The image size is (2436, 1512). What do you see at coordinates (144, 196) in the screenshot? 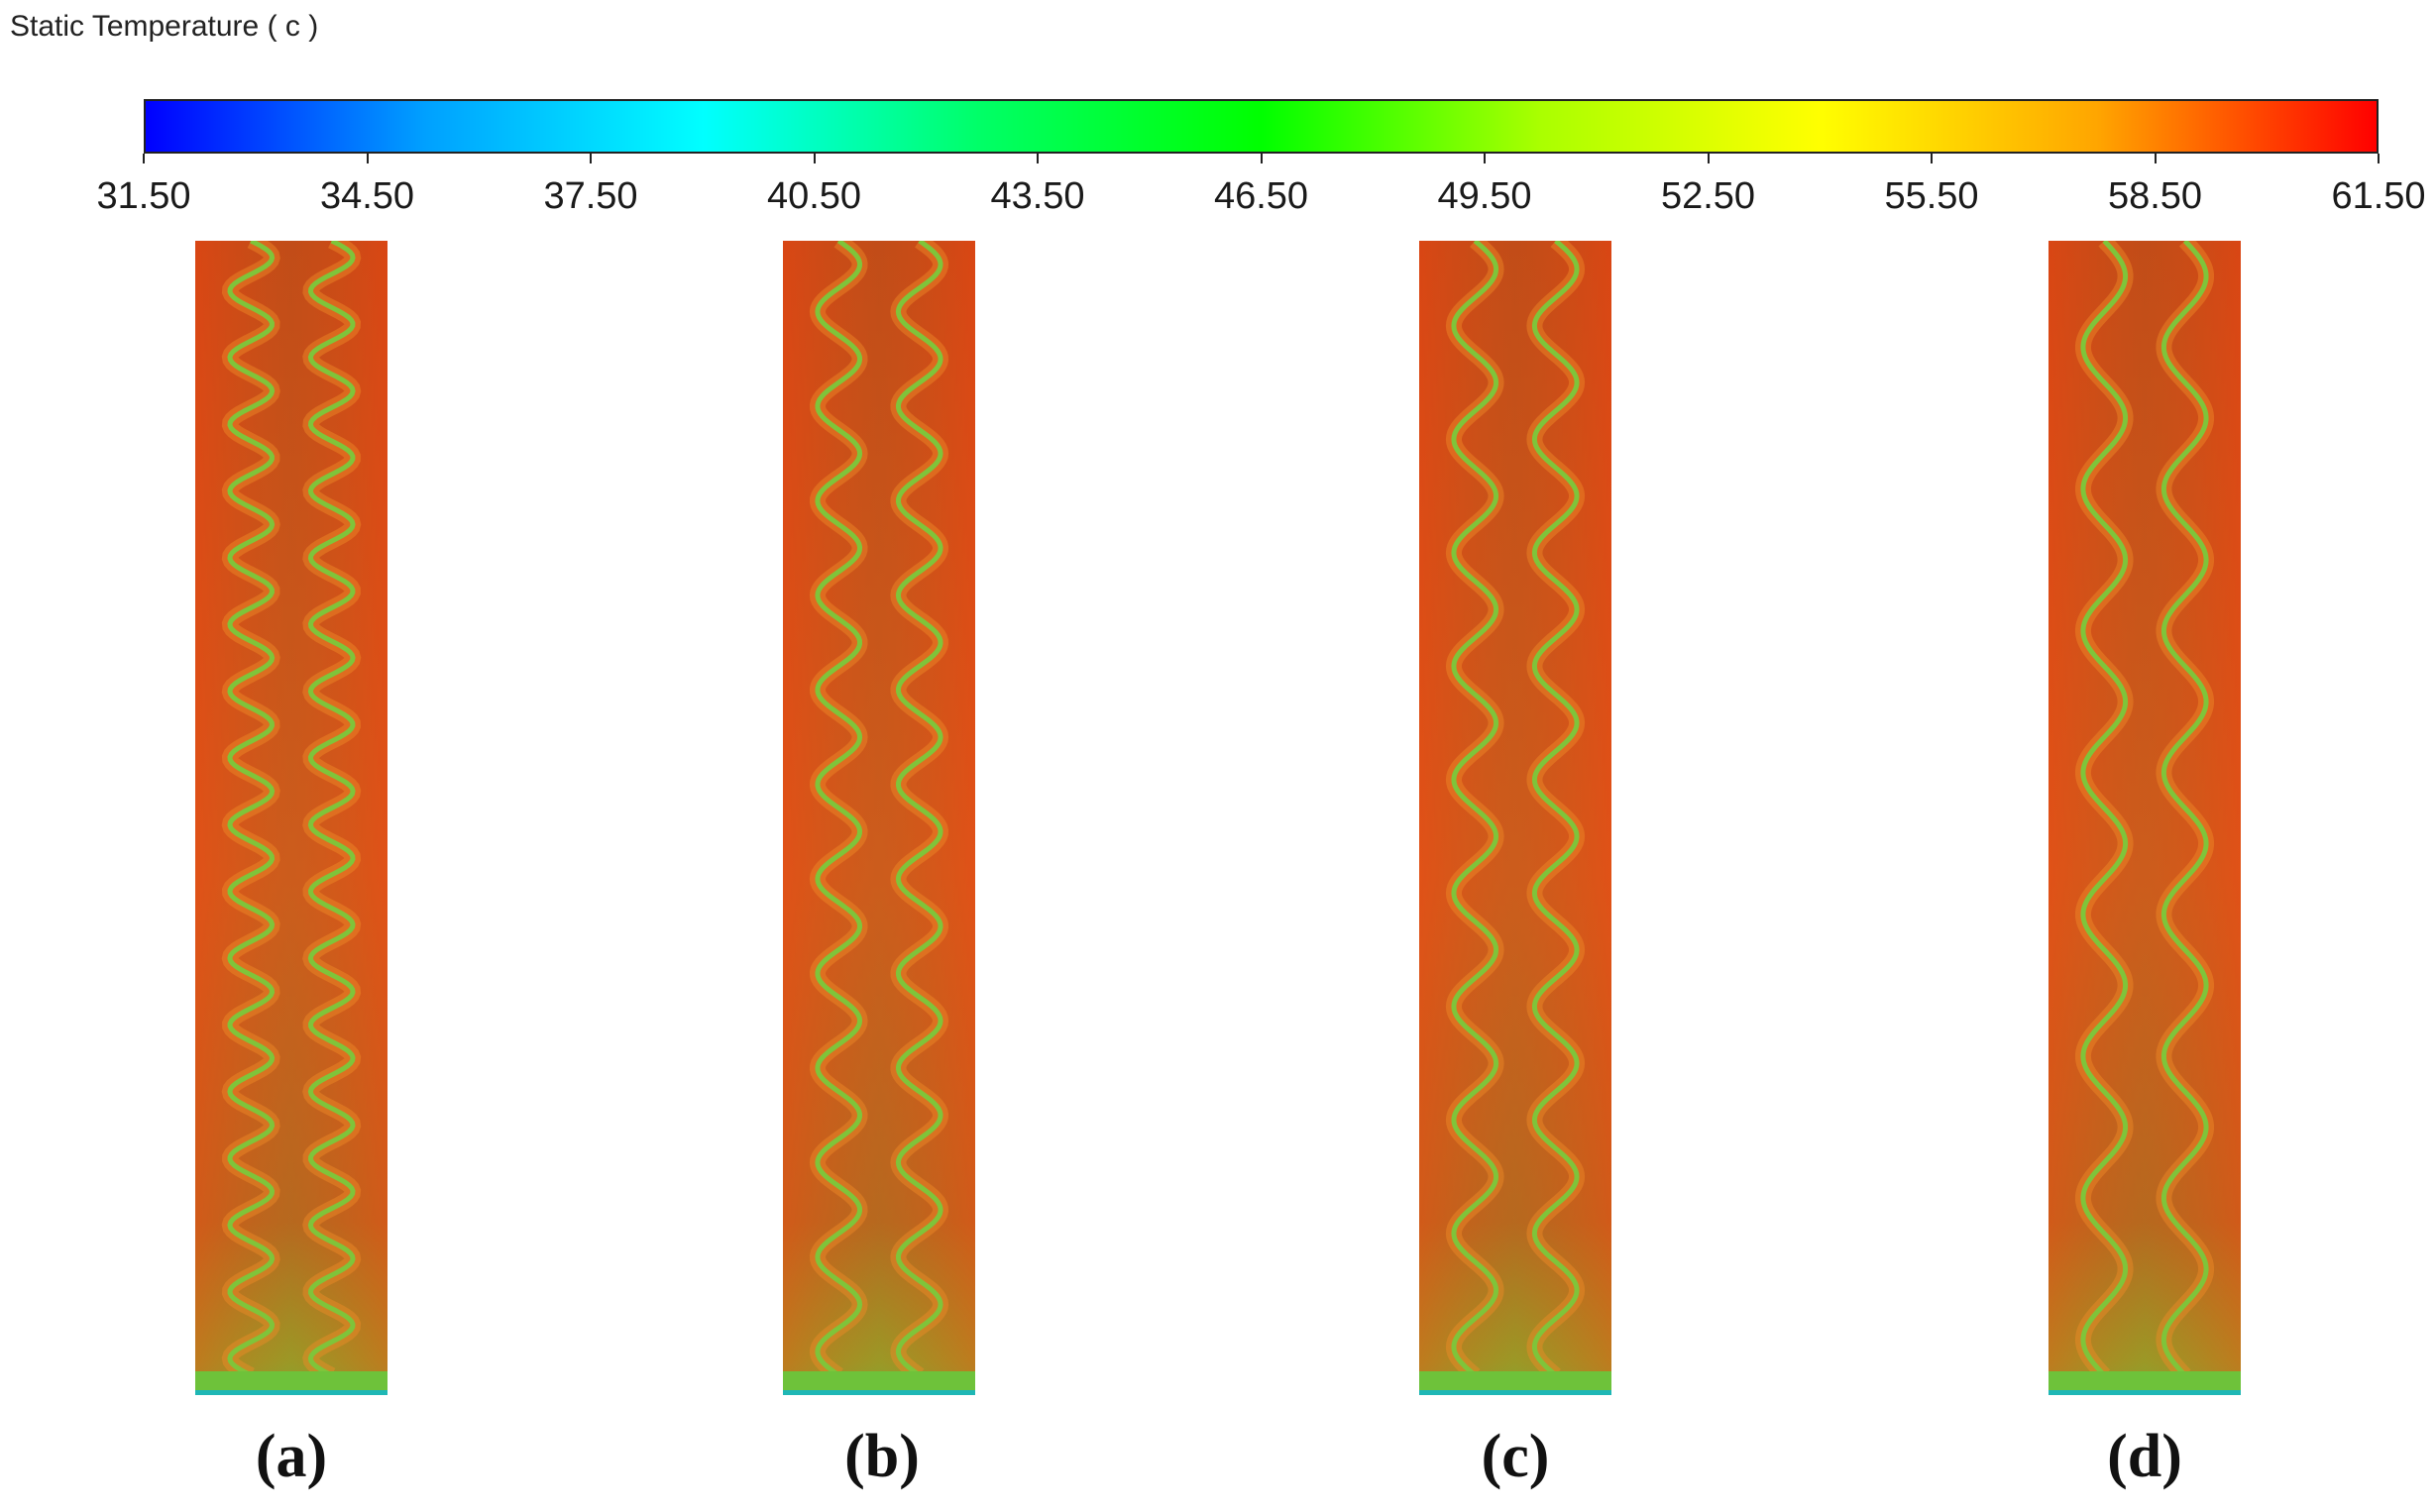
I see `colorbar-tick-label: 31.50` at bounding box center [144, 196].